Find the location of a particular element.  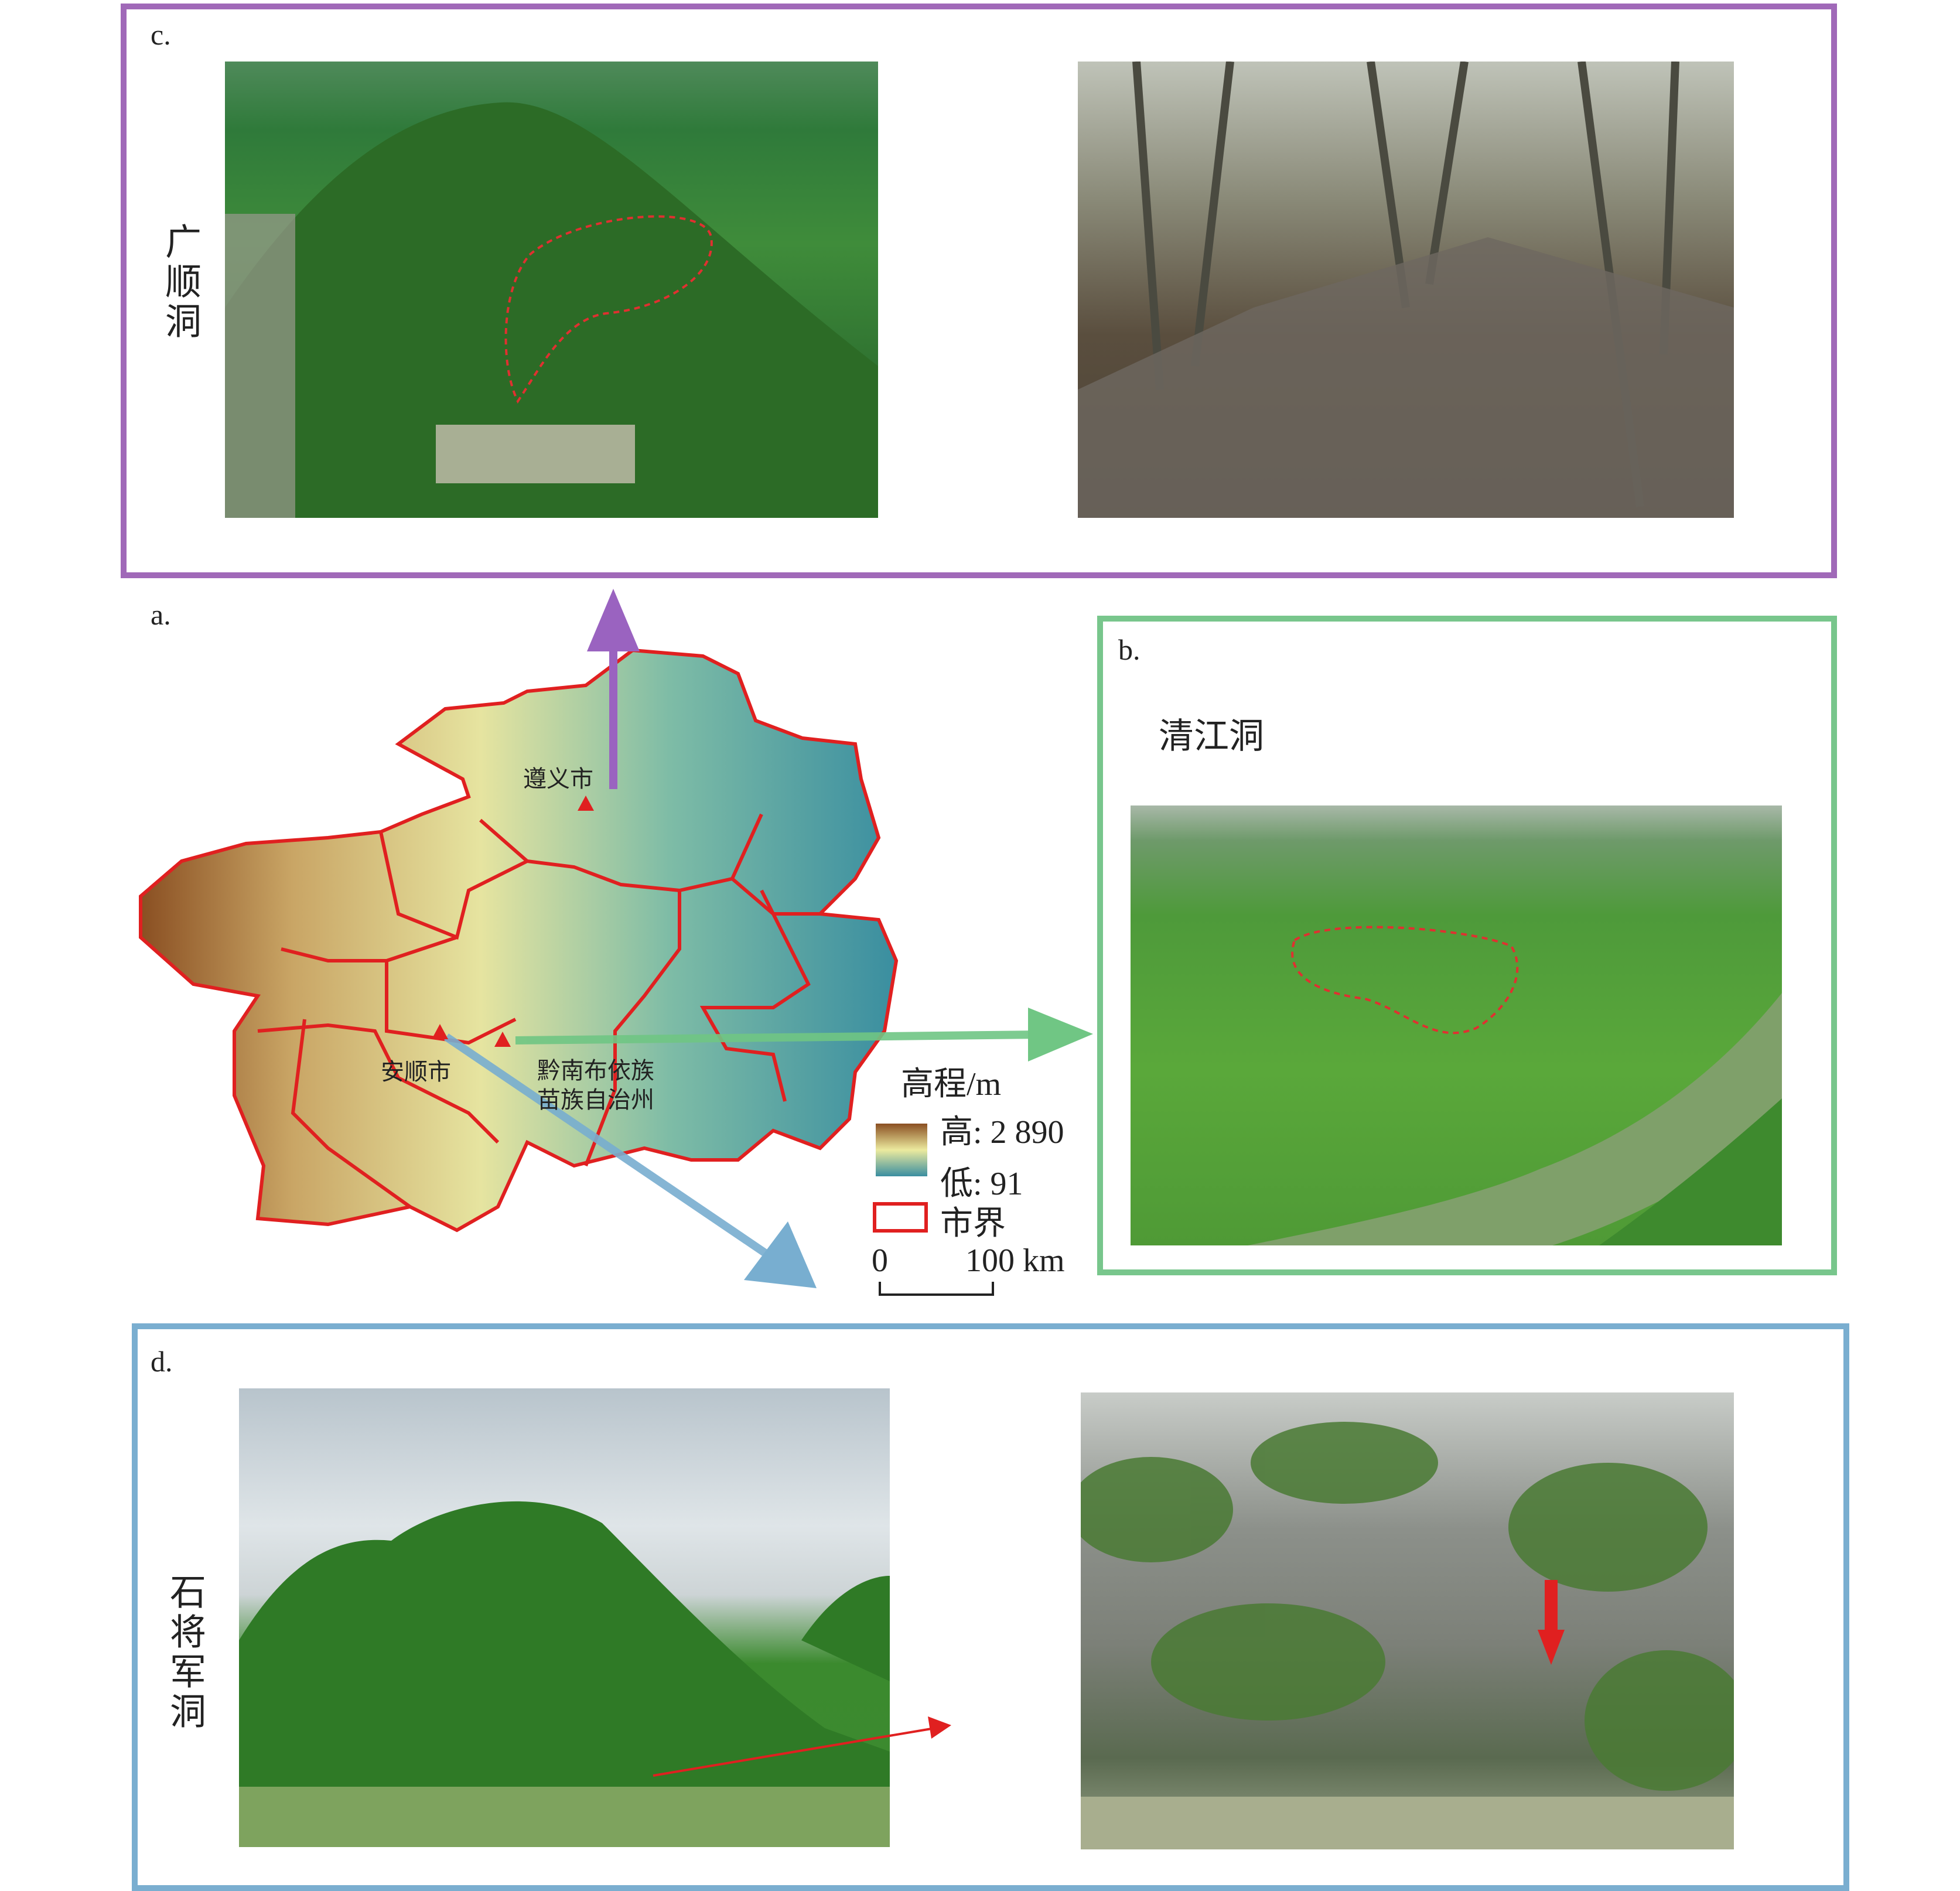

photo-shijiangjun-cliff-art is located at coordinates (1407, 1635).